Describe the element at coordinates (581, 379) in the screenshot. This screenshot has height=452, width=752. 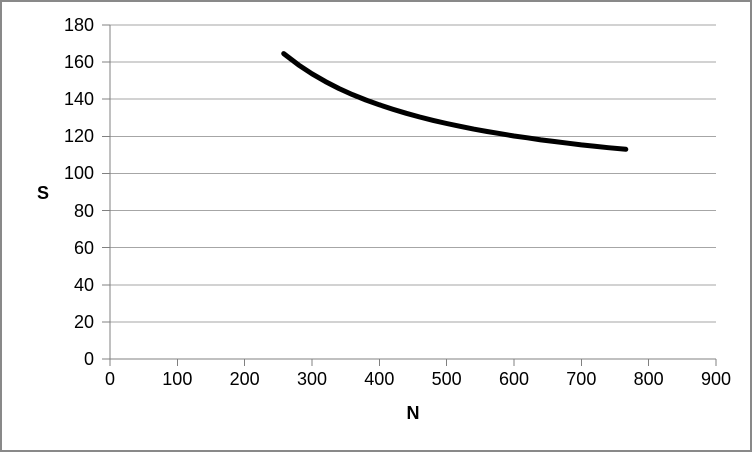
I see `x-tick-label: 700` at that location.